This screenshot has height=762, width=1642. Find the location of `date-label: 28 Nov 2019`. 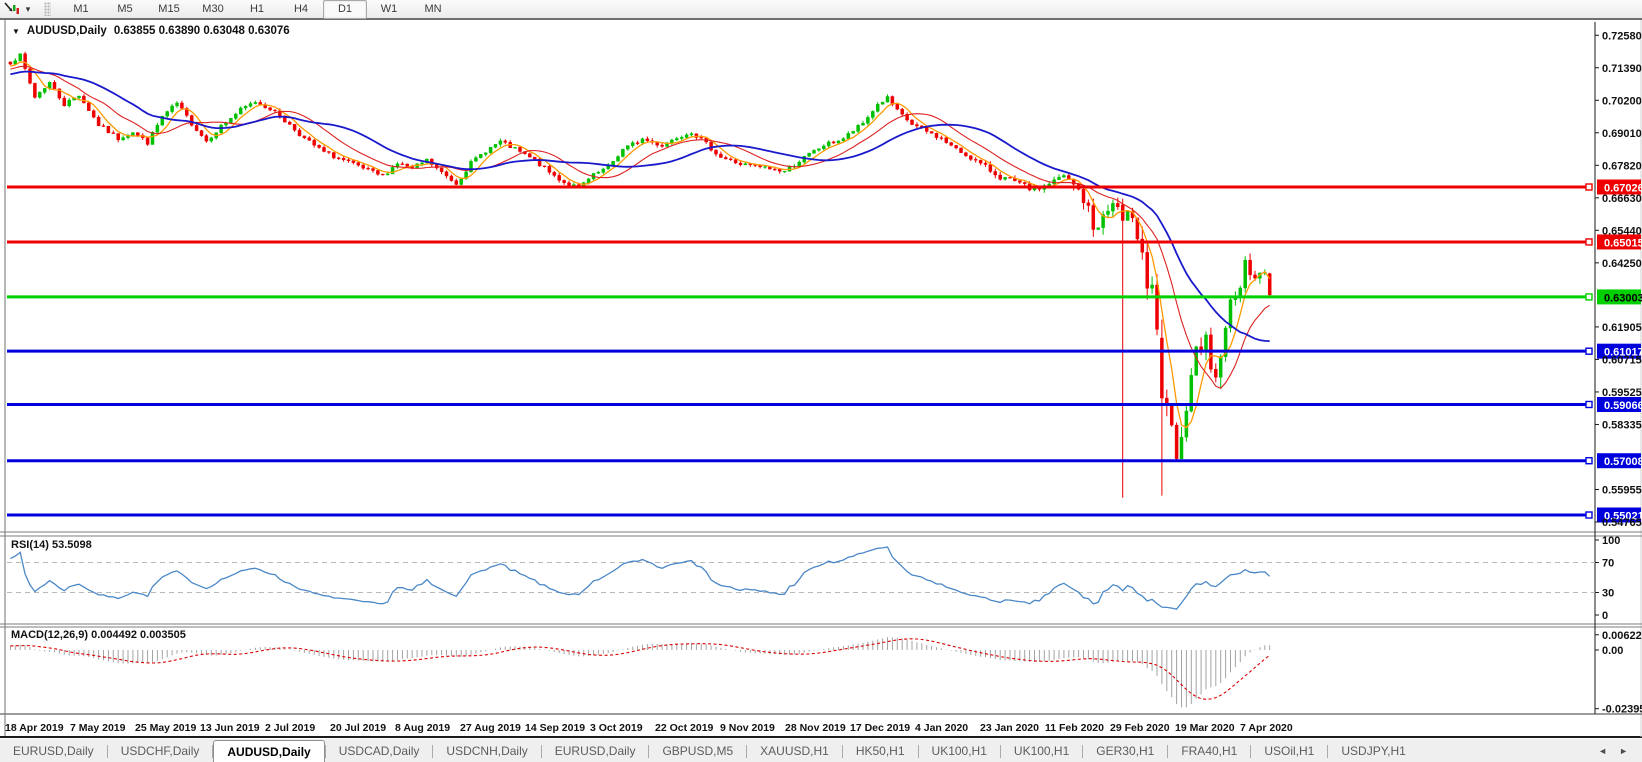

date-label: 28 Nov 2019 is located at coordinates (815, 728).